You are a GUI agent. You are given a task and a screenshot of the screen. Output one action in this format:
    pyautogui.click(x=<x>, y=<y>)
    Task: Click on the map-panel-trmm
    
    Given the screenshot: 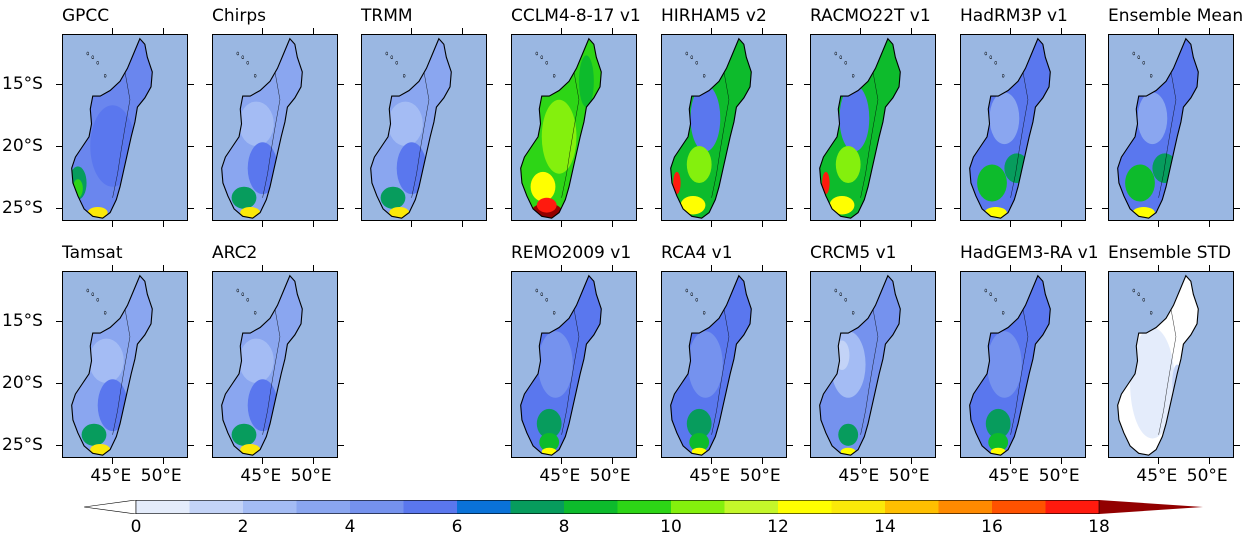 What is the action you would take?
    pyautogui.click(x=424, y=127)
    